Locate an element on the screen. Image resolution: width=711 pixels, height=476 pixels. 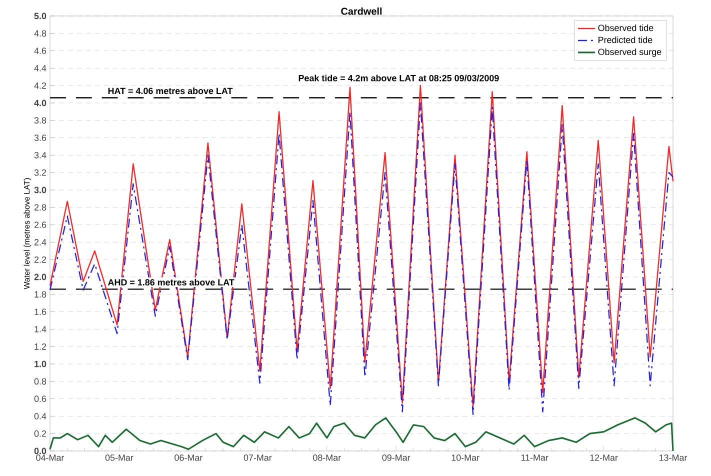
y-tick-label: 4.0 is located at coordinates (40, 103).